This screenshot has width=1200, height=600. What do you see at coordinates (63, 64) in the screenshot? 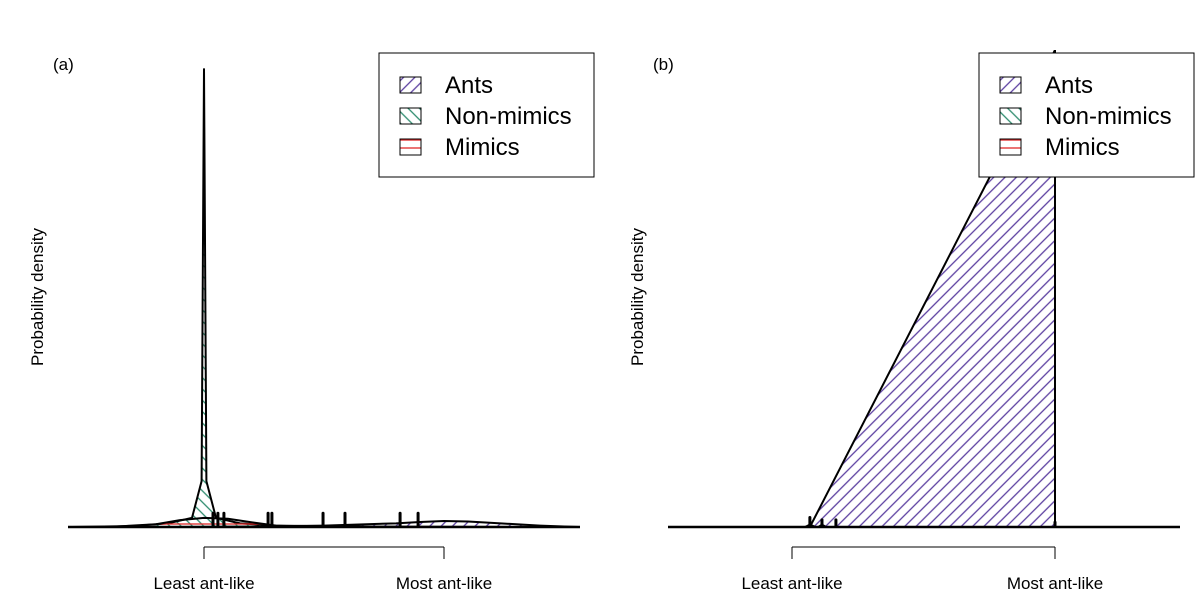
I see `panel-label: (a)` at bounding box center [63, 64].